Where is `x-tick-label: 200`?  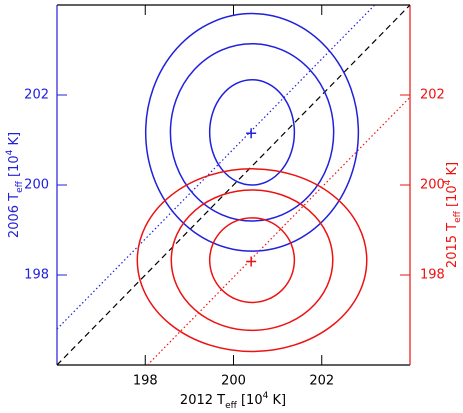 x-tick-label: 200 is located at coordinates (233, 381).